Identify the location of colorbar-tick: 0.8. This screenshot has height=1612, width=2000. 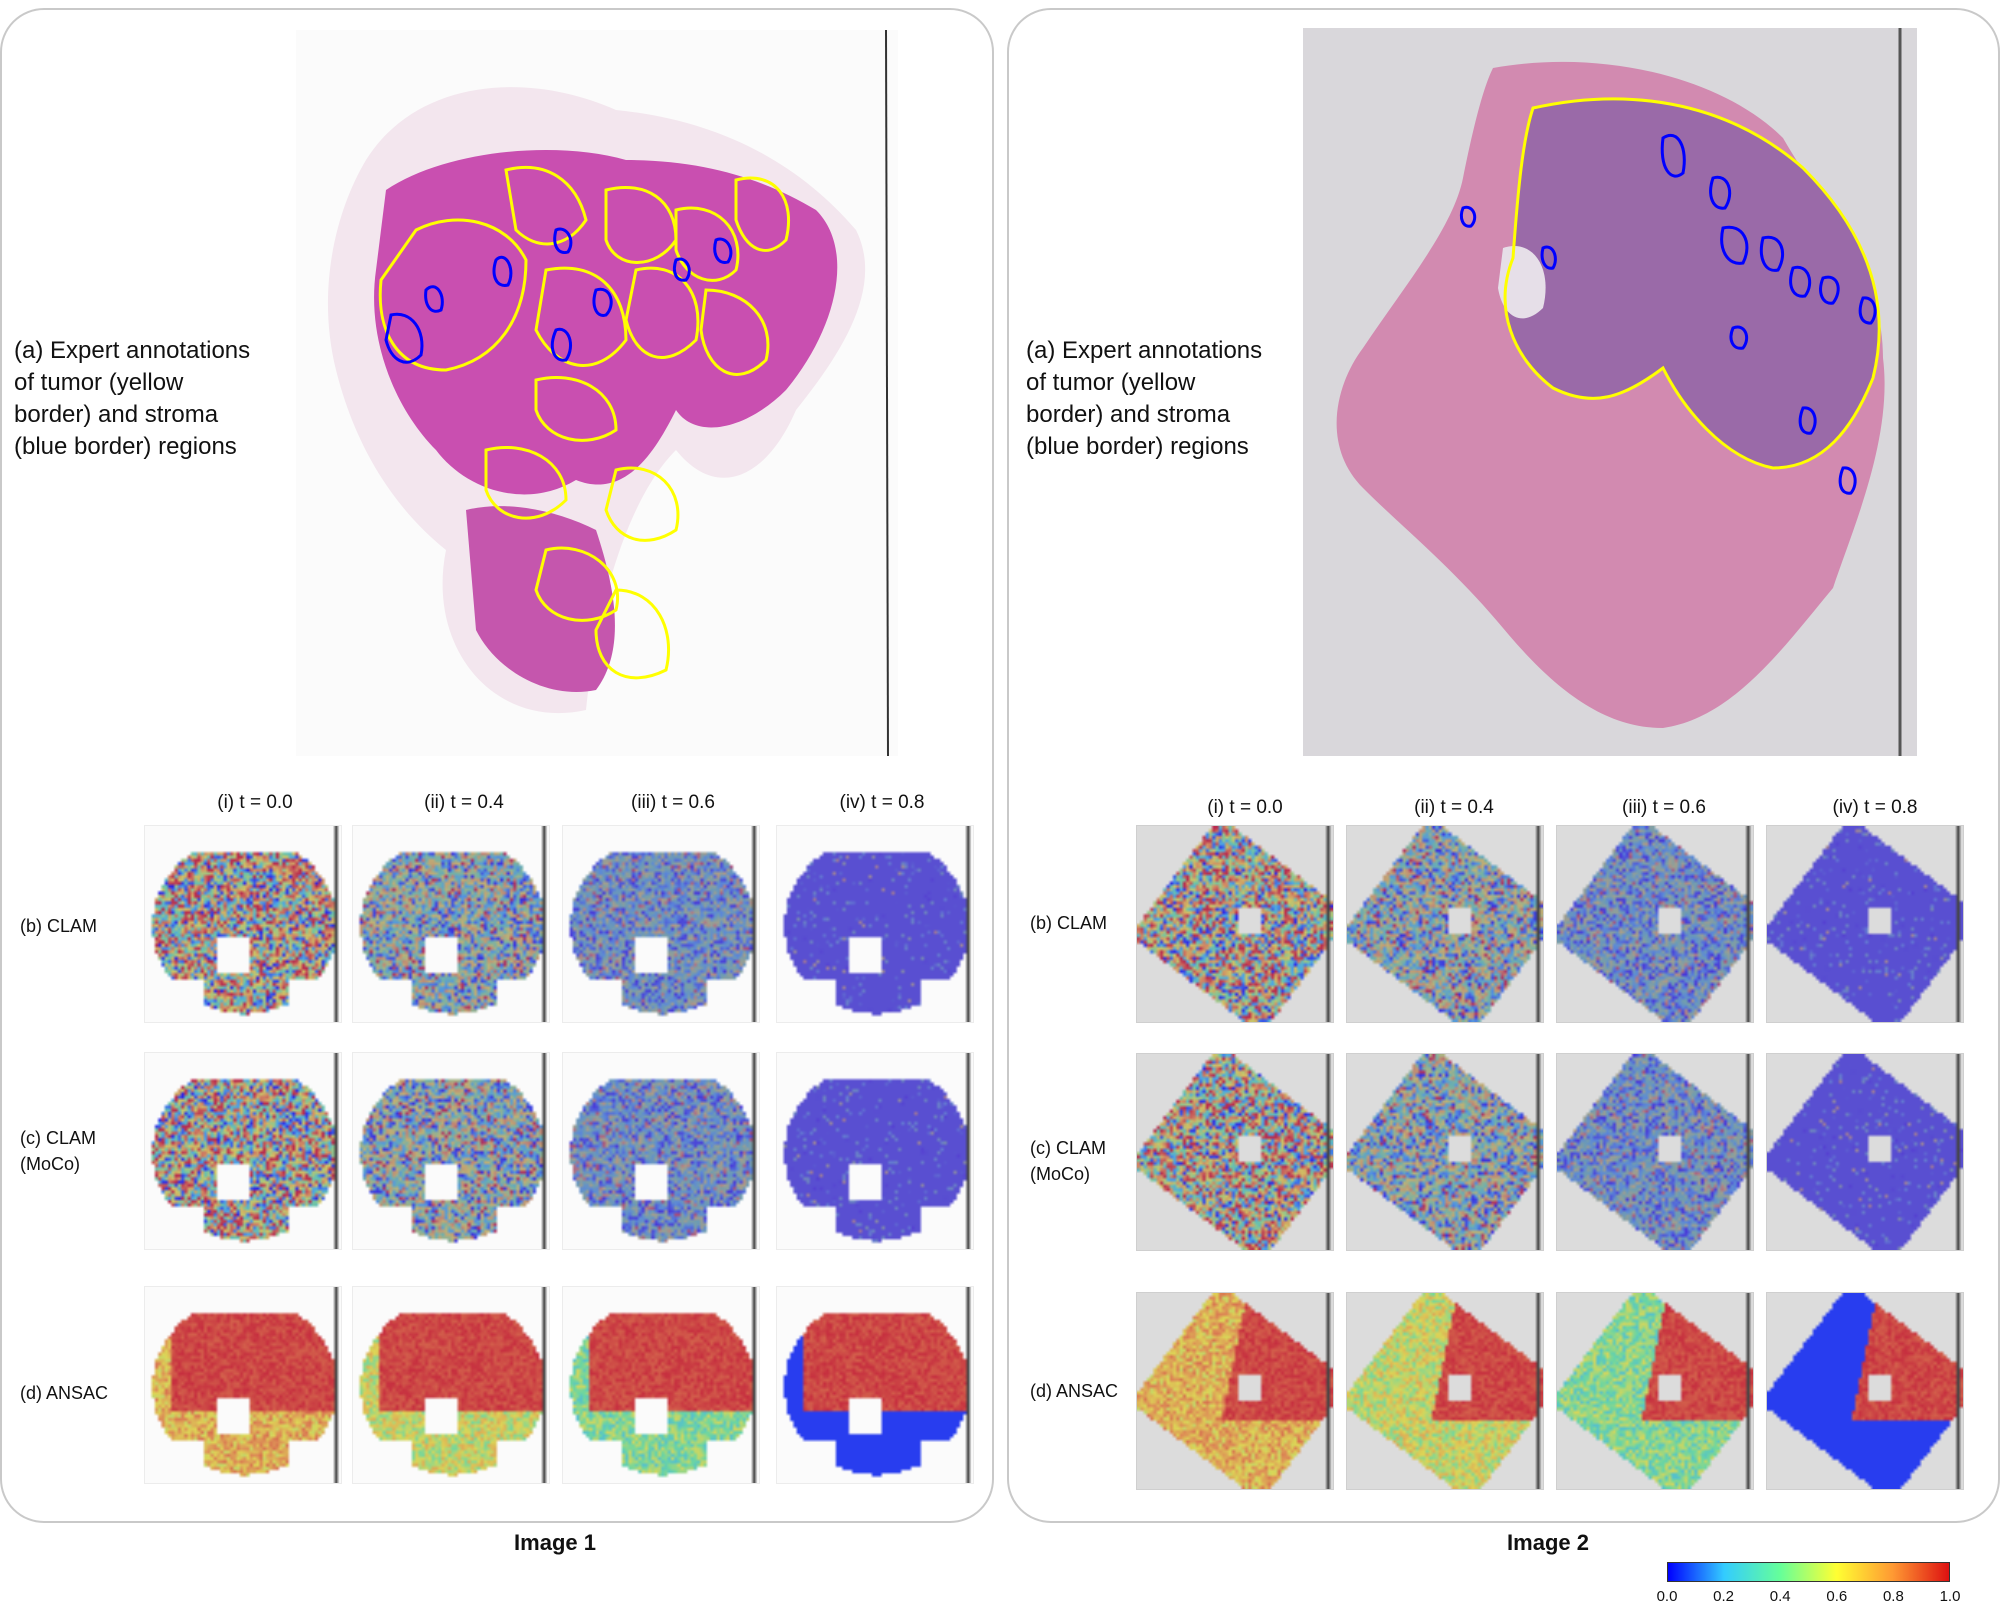
(1893, 1596).